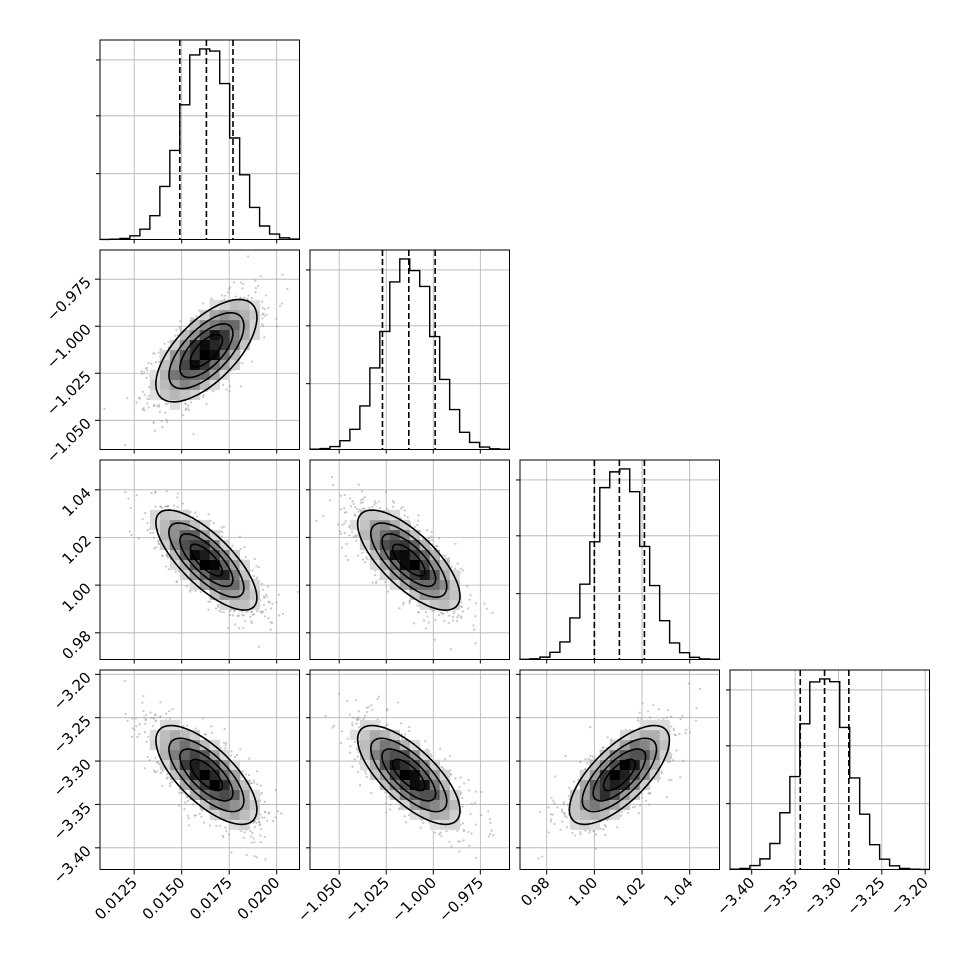  Describe the element at coordinates (199, 559) in the screenshot. I see `panel-2-0-frame` at that location.